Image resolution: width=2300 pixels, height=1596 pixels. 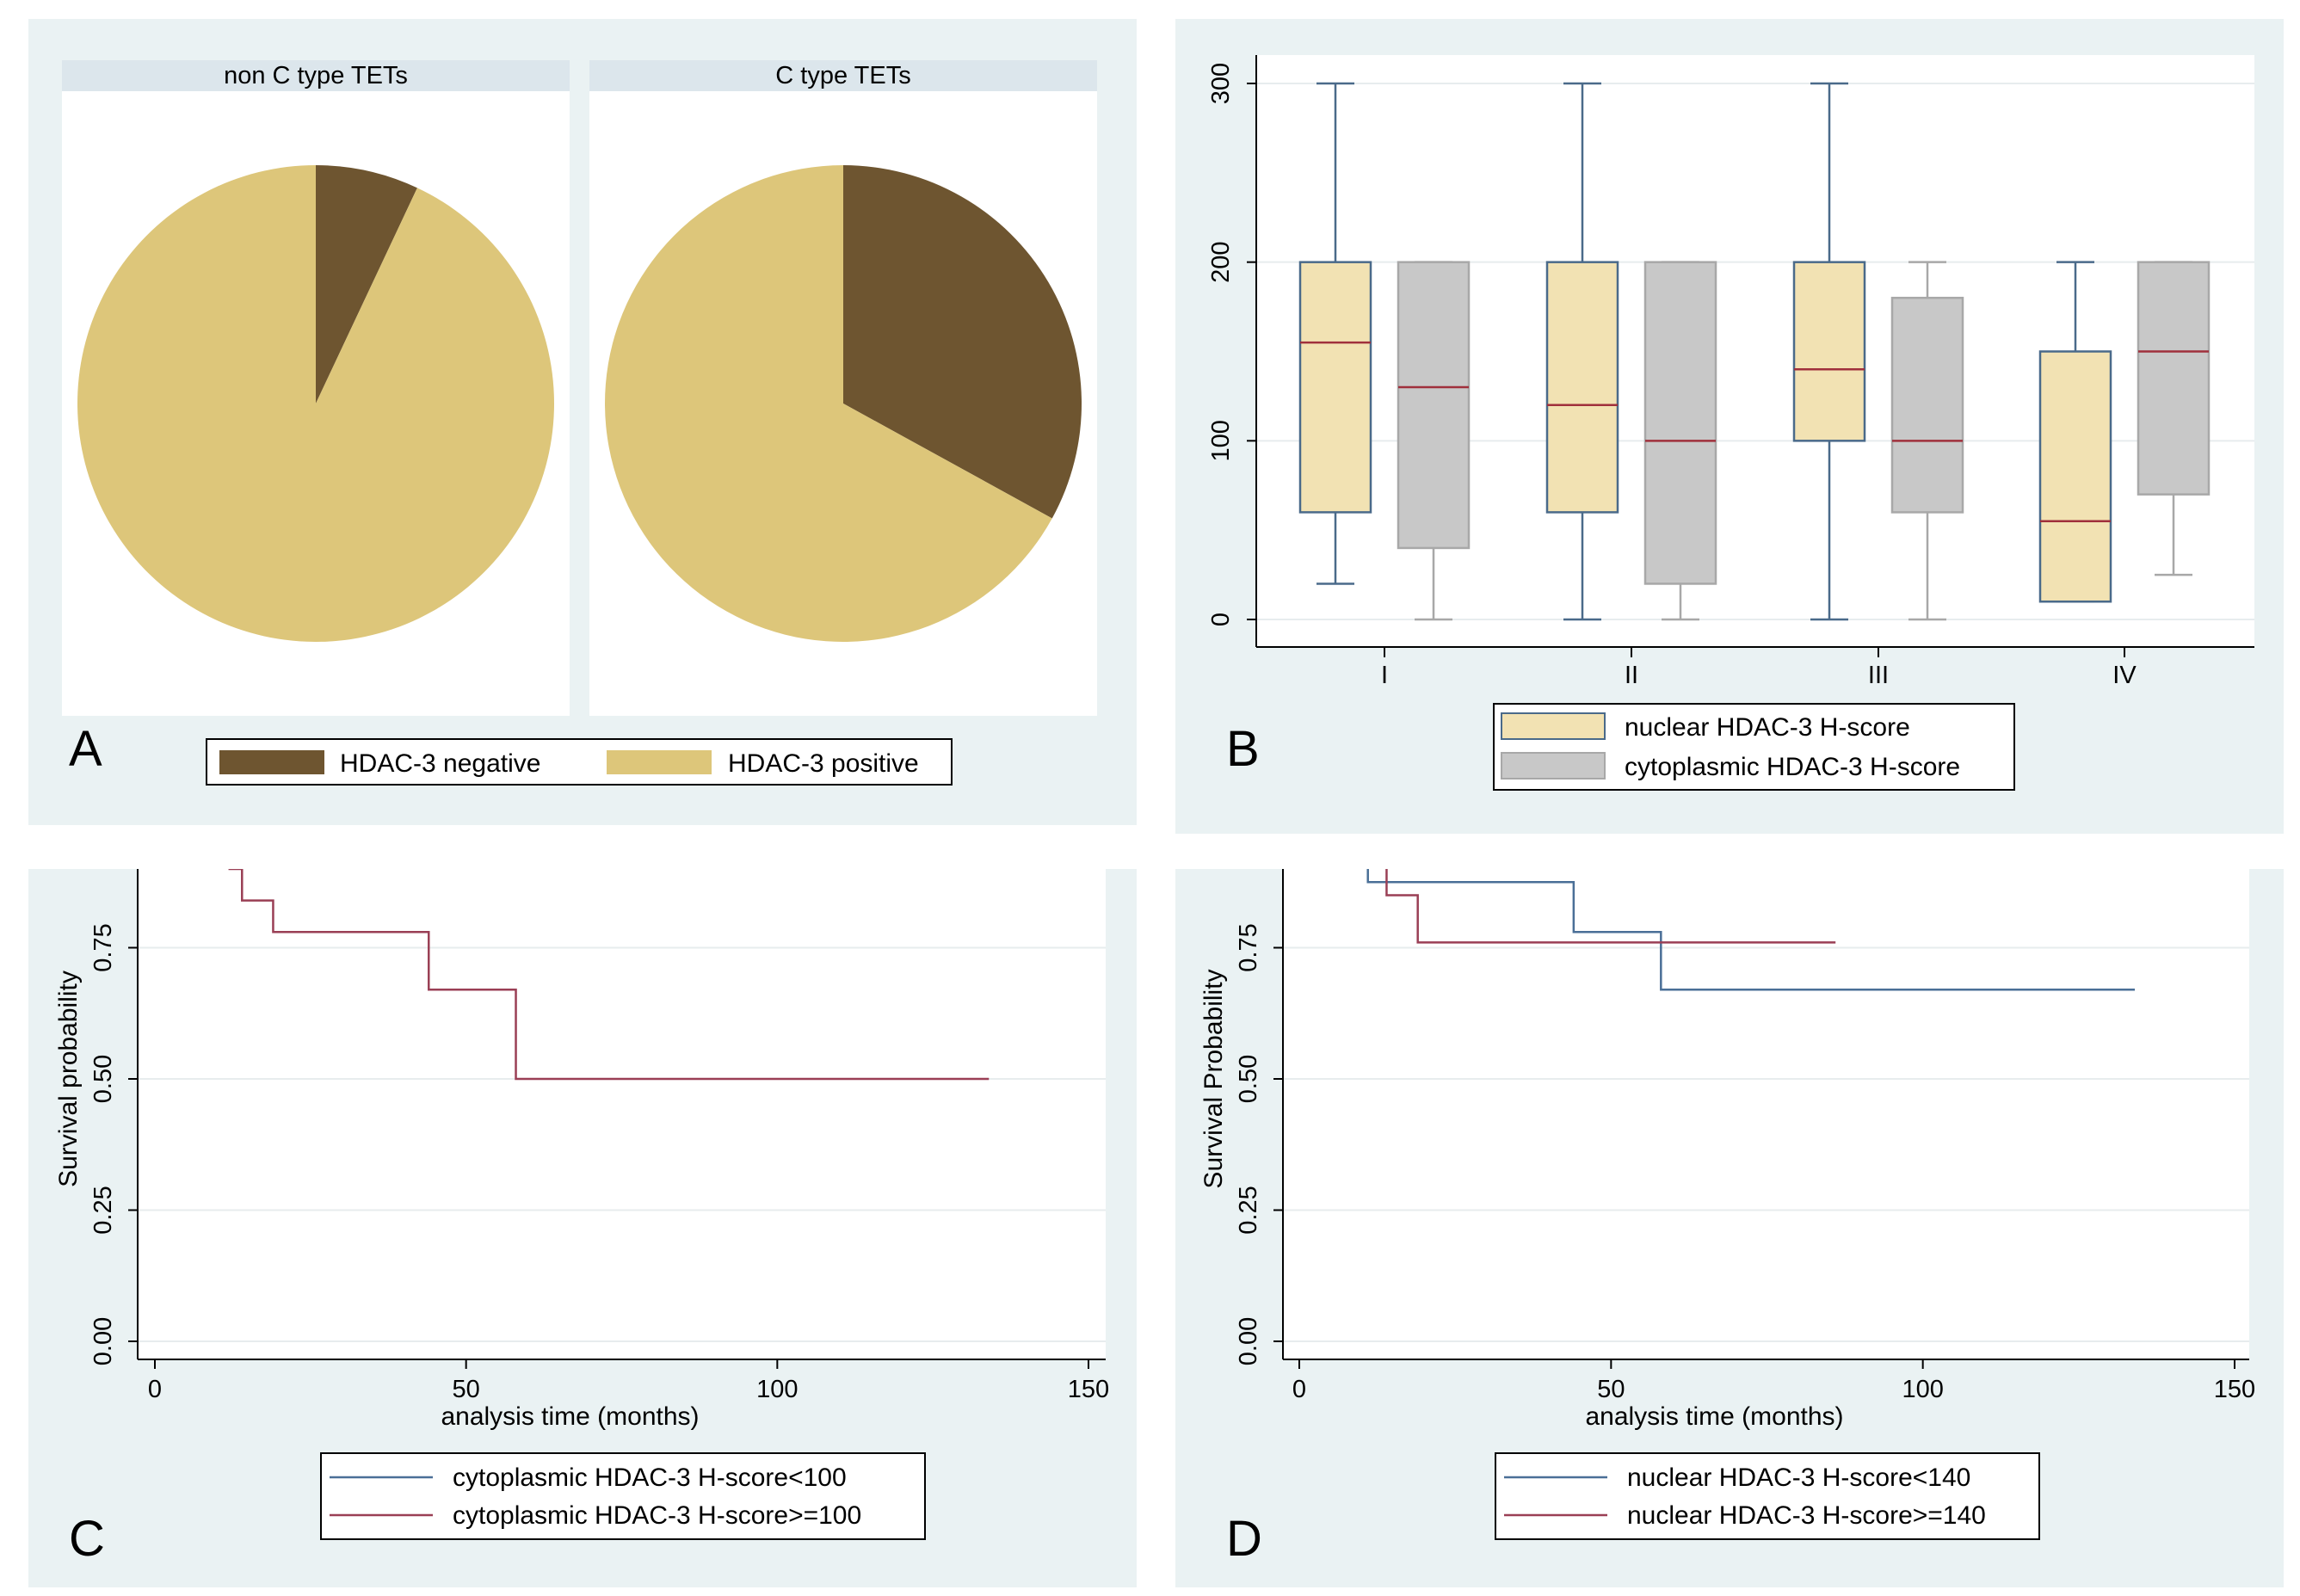 I want to click on legend-swatch-nuclear, so click(x=1553, y=726).